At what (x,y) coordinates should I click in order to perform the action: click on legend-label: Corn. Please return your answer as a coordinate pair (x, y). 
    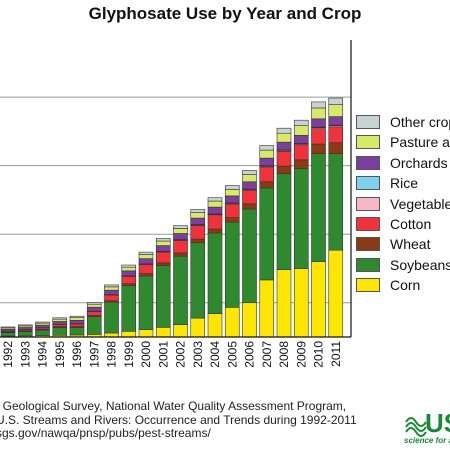
    Looking at the image, I should click on (405, 285).